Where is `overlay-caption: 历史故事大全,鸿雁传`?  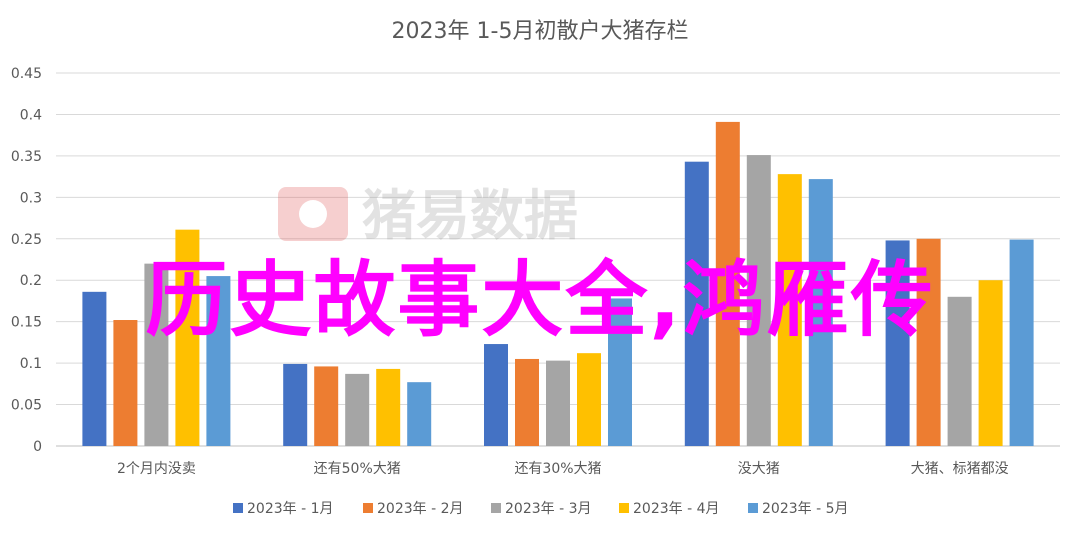 overlay-caption: 历史故事大全,鸿雁传 is located at coordinates (539, 300).